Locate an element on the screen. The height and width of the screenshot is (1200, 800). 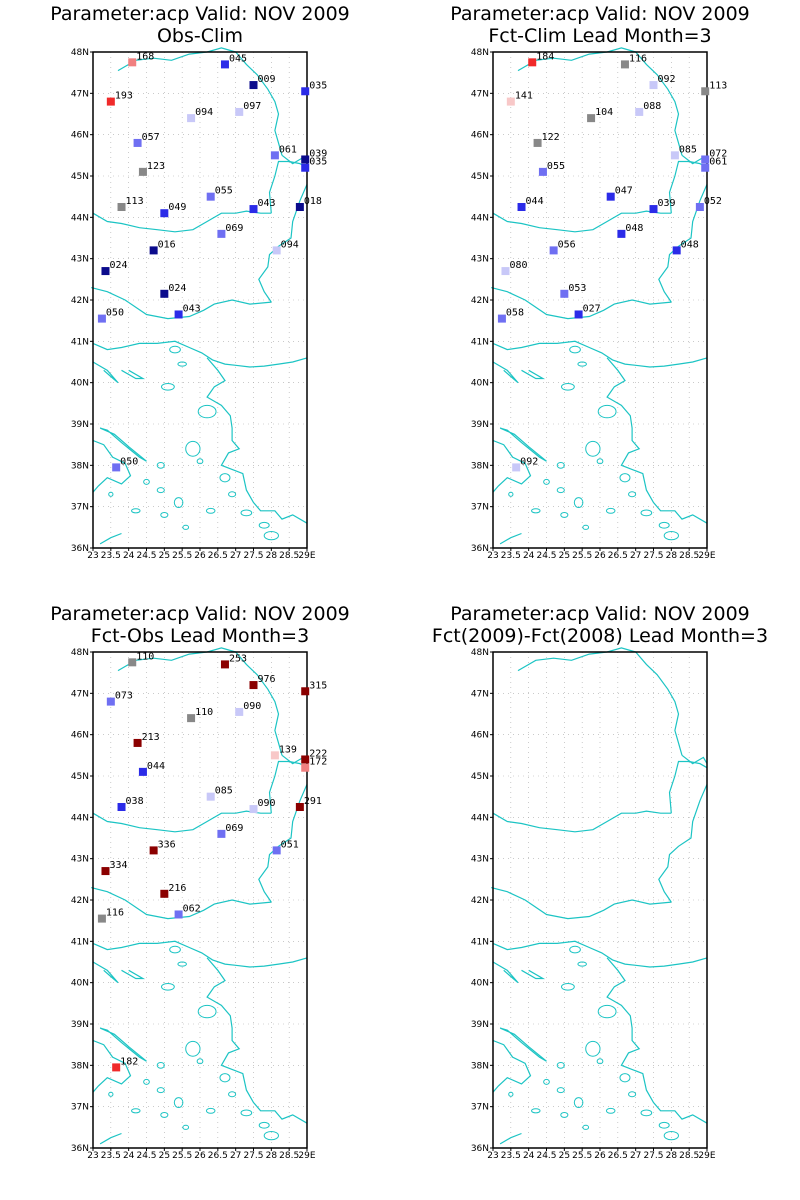
station-value-label: 090 is located at coordinates (267, 803).